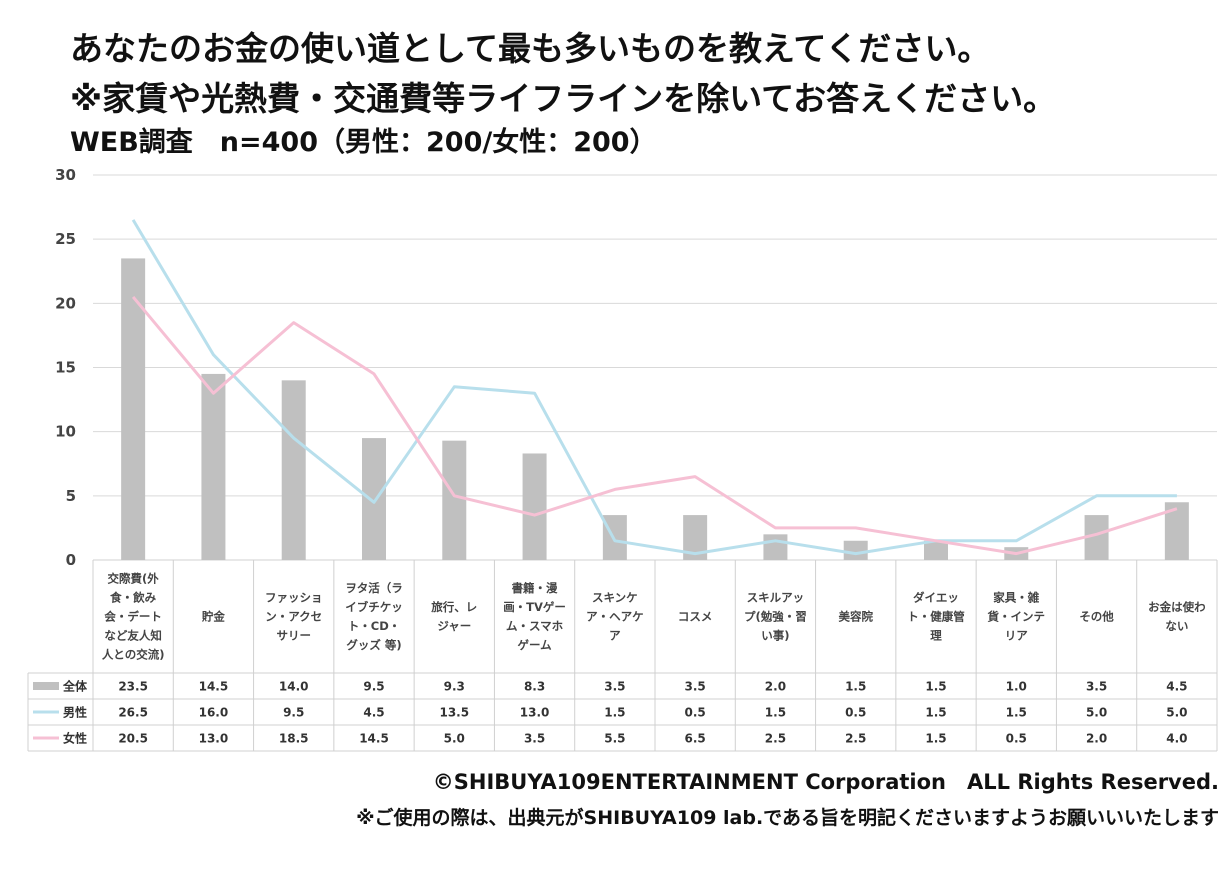 Image resolution: width=1229 pixels, height=874 pixels. I want to click on data-table-cell: 18.5, so click(294, 739).